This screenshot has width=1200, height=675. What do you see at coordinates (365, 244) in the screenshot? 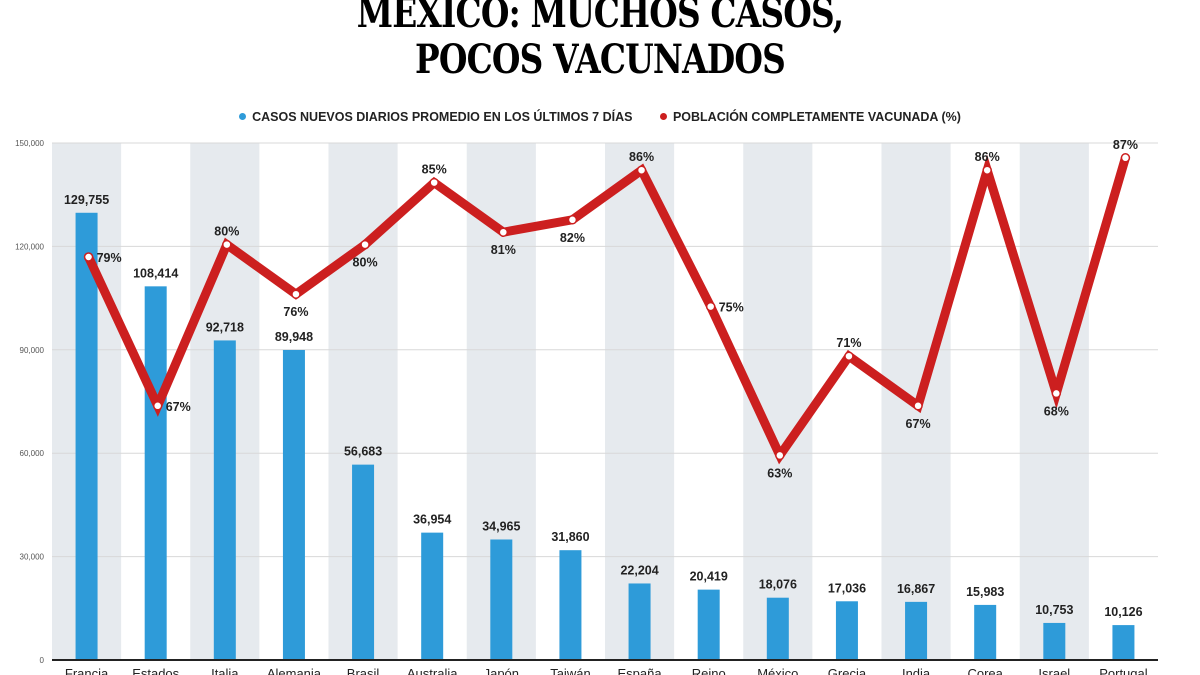
I see `line-point-Brasil` at bounding box center [365, 244].